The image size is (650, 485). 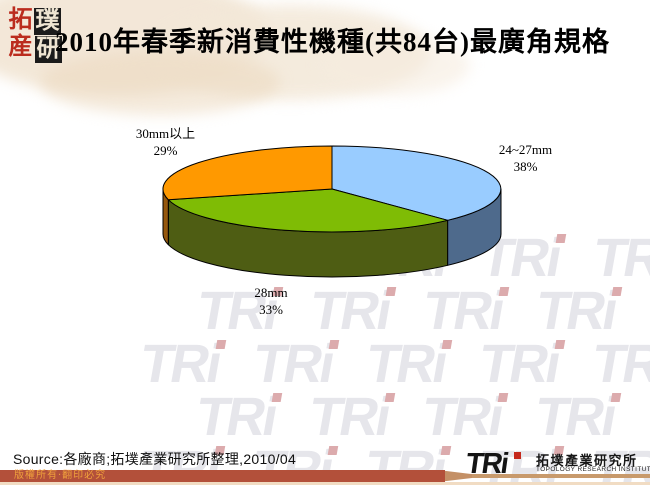 What do you see at coordinates (525, 149) in the screenshot?
I see `pie-label-category: 24~27mm` at bounding box center [525, 149].